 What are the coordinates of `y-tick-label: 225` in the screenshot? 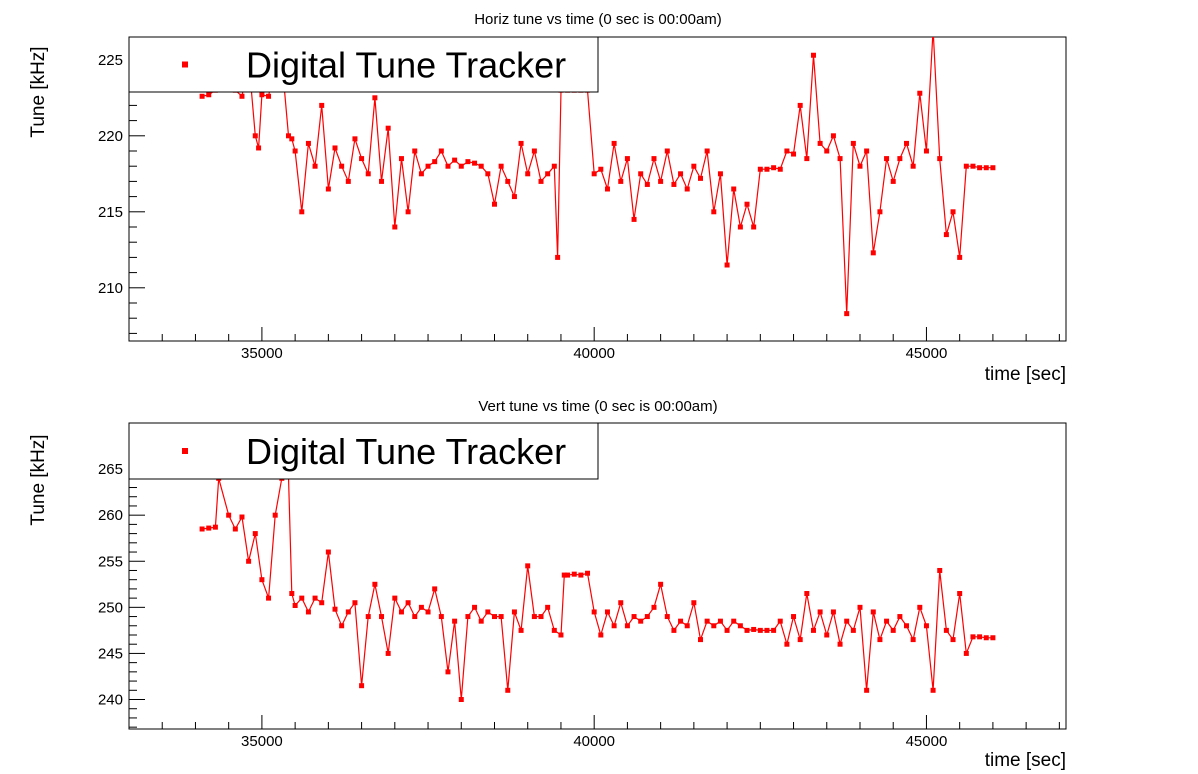 It's located at (110, 60).